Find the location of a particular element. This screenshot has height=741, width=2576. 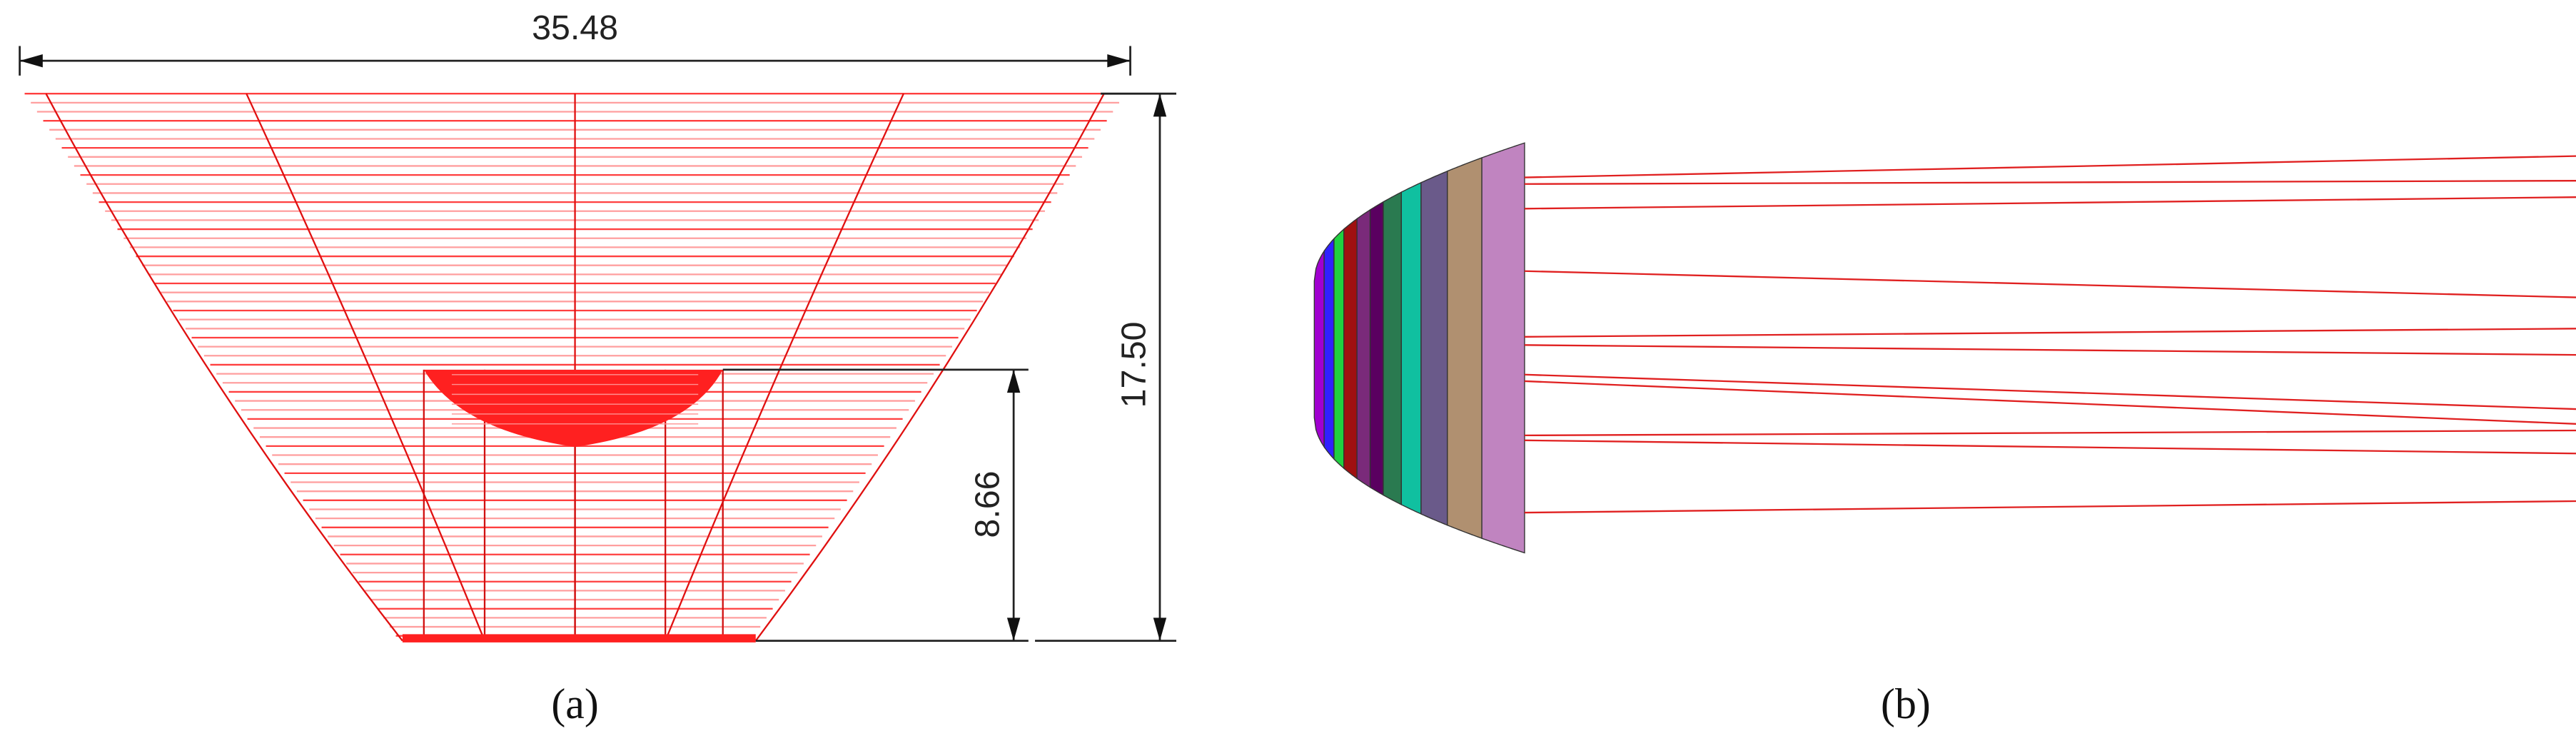

base is located at coordinates (579, 638).